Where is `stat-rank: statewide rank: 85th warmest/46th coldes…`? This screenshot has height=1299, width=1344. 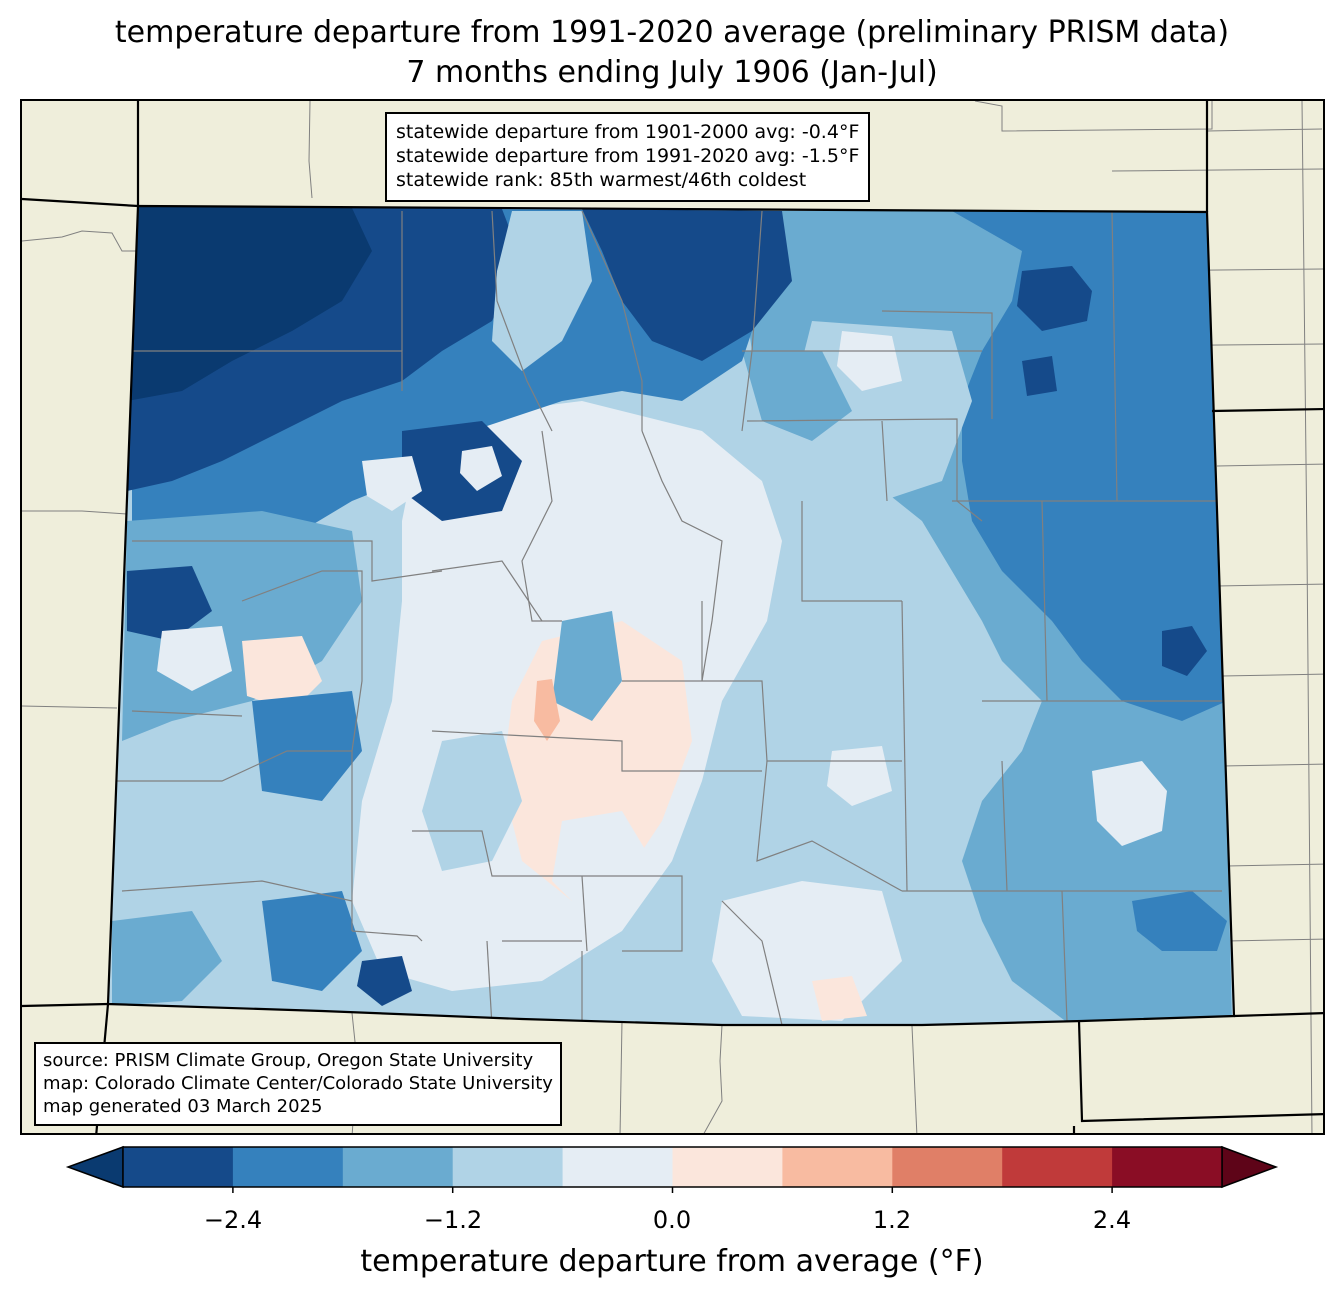
stat-rank: statewide rank: 85th warmest/46th coldes… is located at coordinates (601, 180).